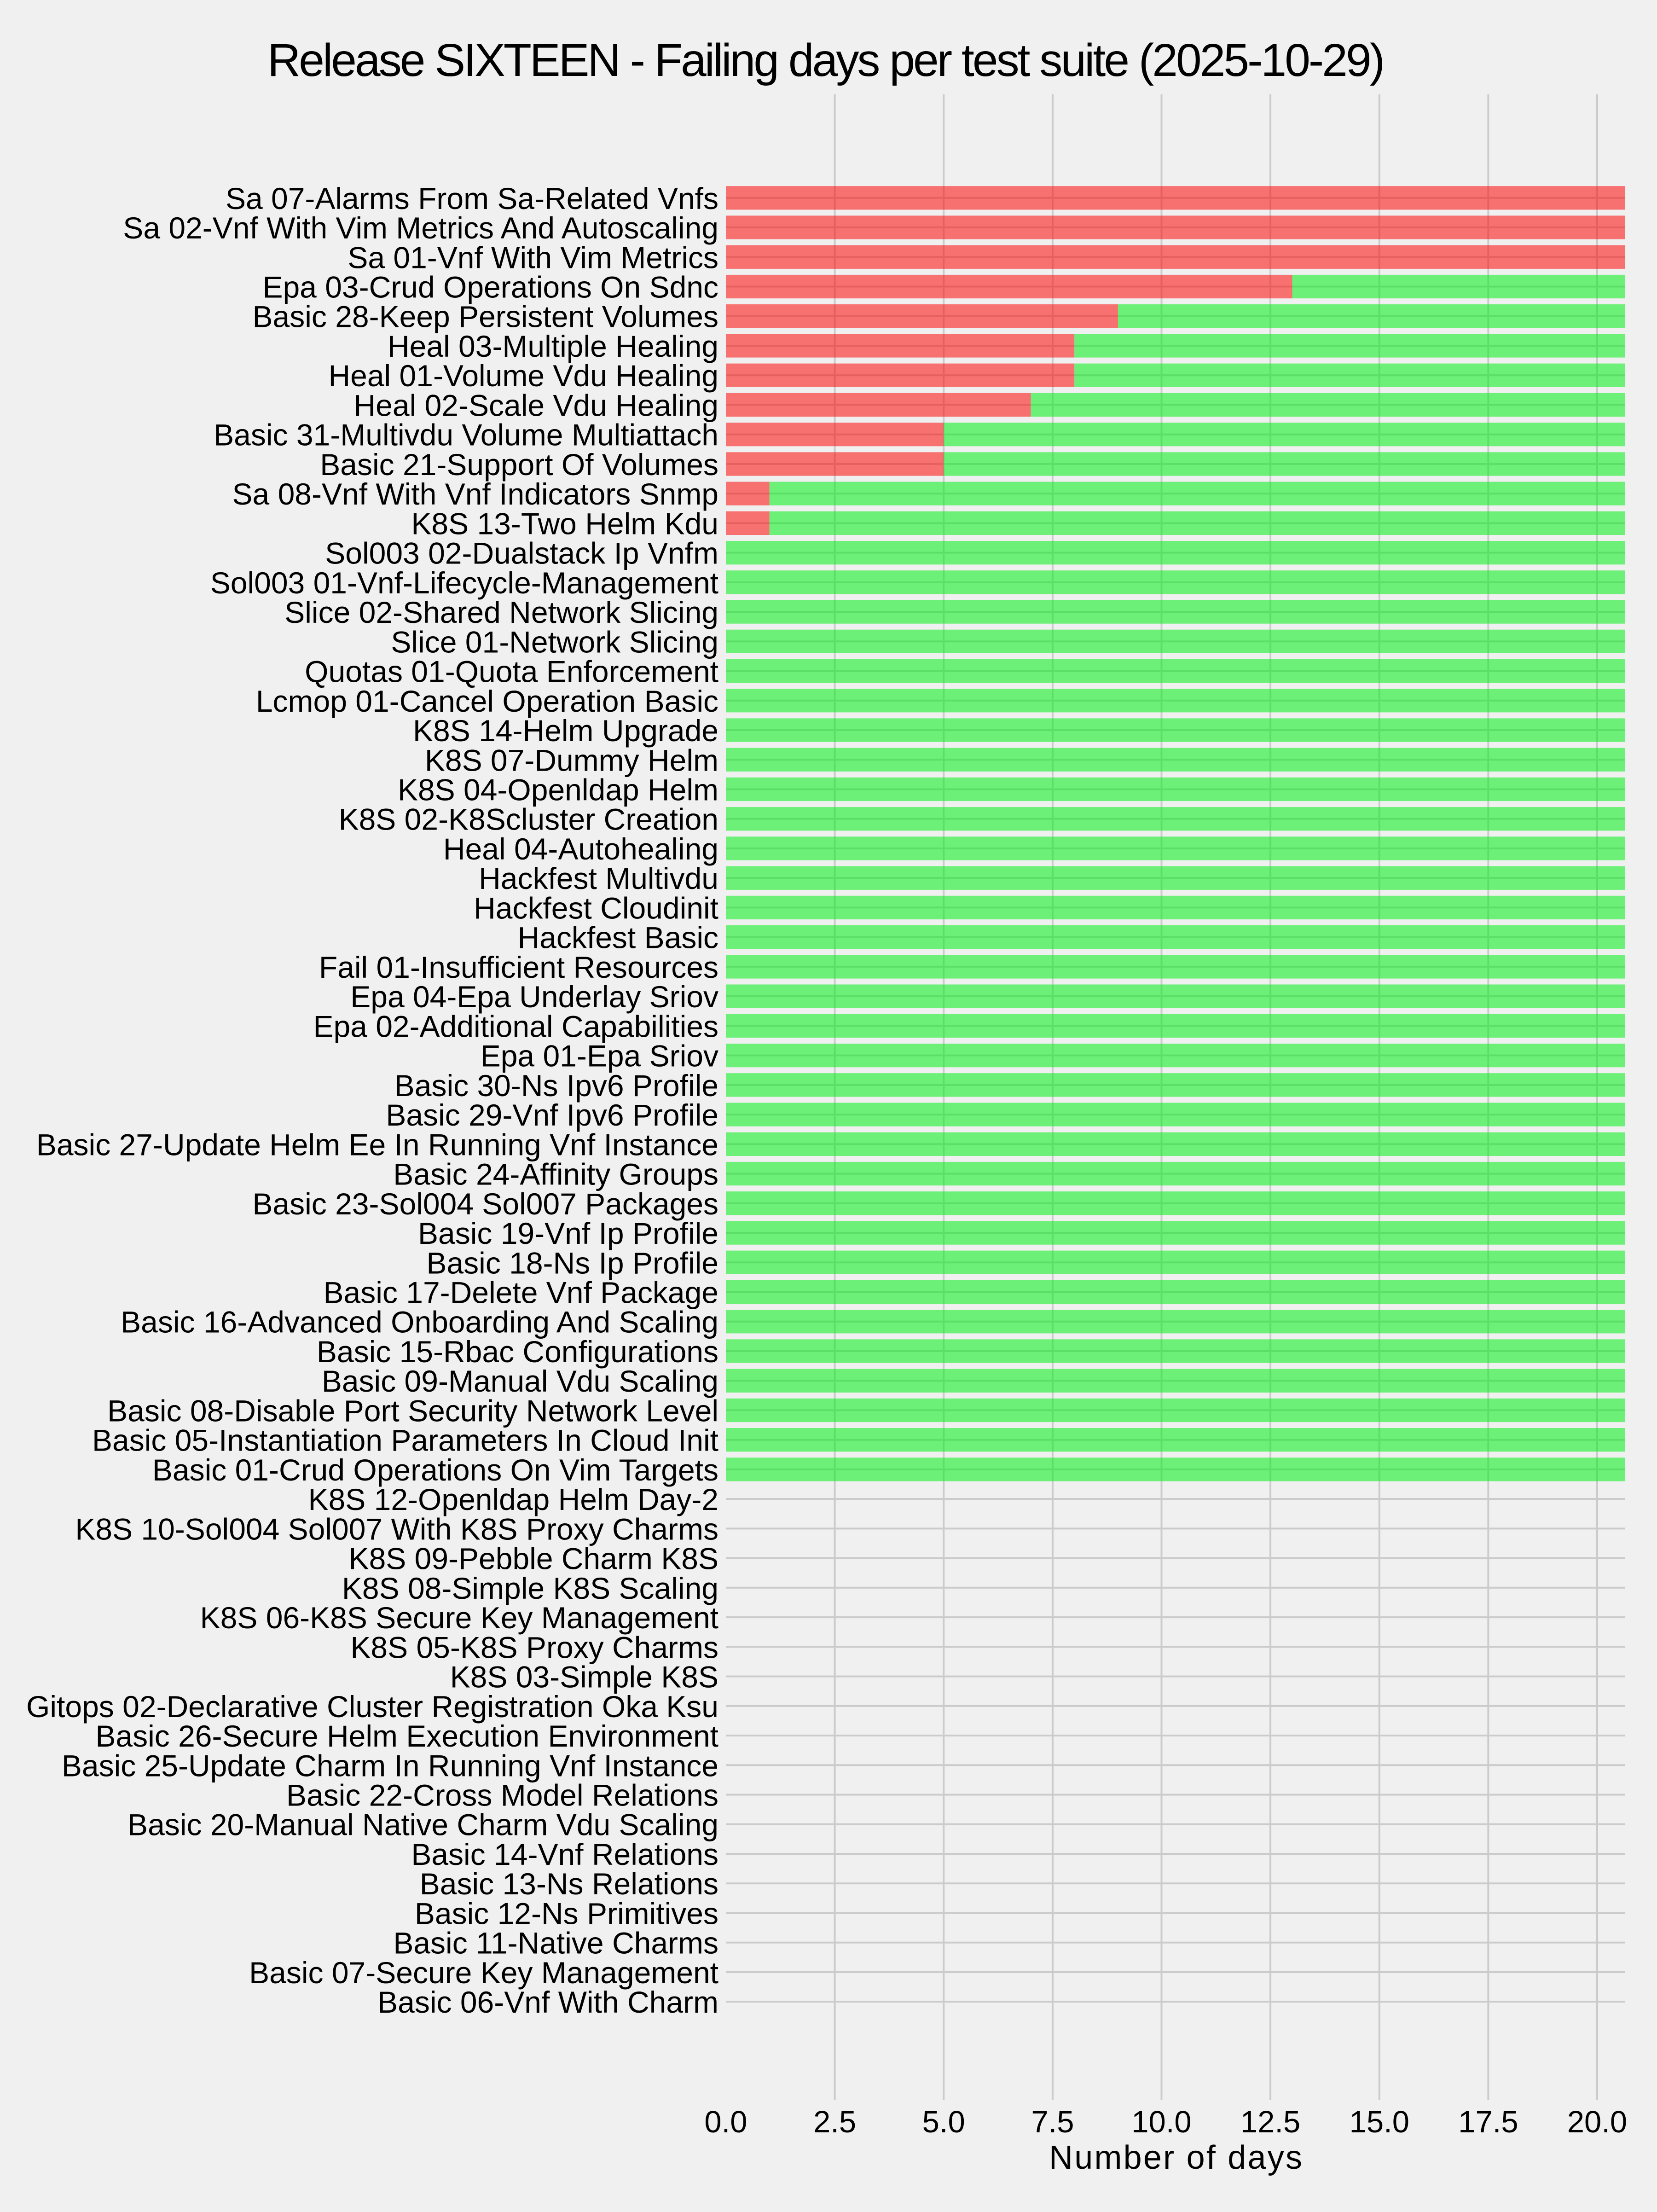 The image size is (1657, 2212). What do you see at coordinates (530, 1588) in the screenshot?
I see `svg-text: K8S 08-Simple K8S Scaling` at bounding box center [530, 1588].